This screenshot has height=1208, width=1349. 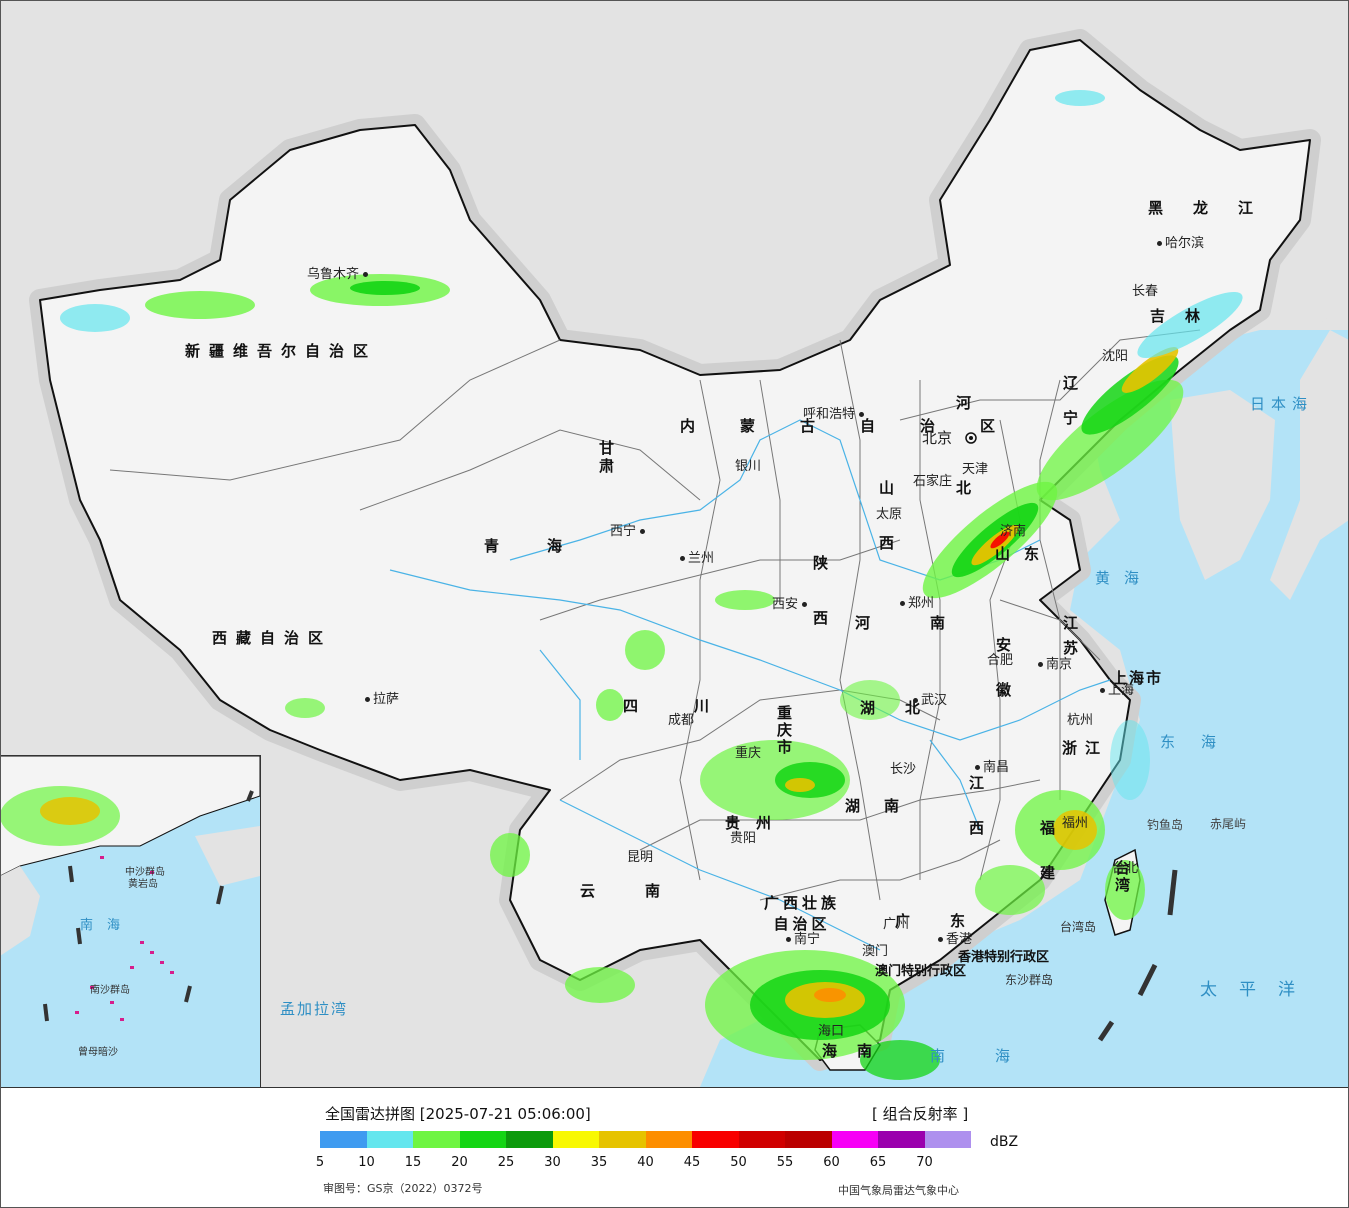 I want to click on tick-label: 25, so click(x=506, y=1162).